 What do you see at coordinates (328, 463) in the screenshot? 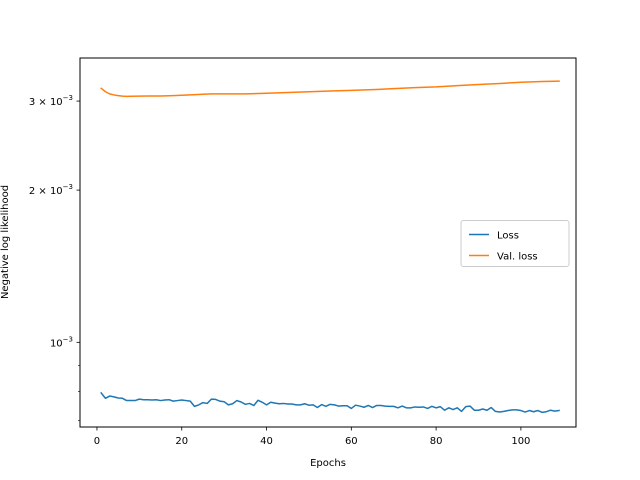
I see `x-axis-label: Epochs` at bounding box center [328, 463].